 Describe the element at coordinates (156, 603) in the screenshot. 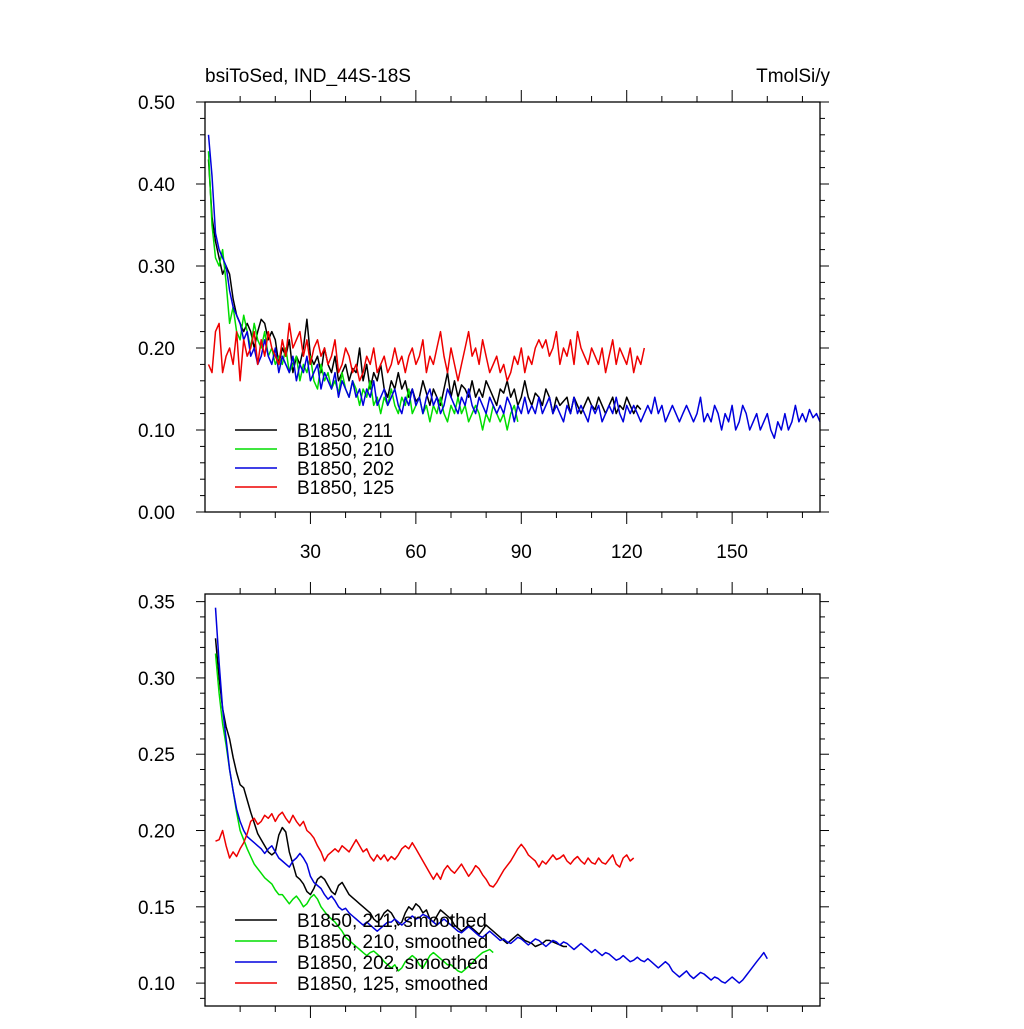

I see `y-tick-label: 0.35` at that location.